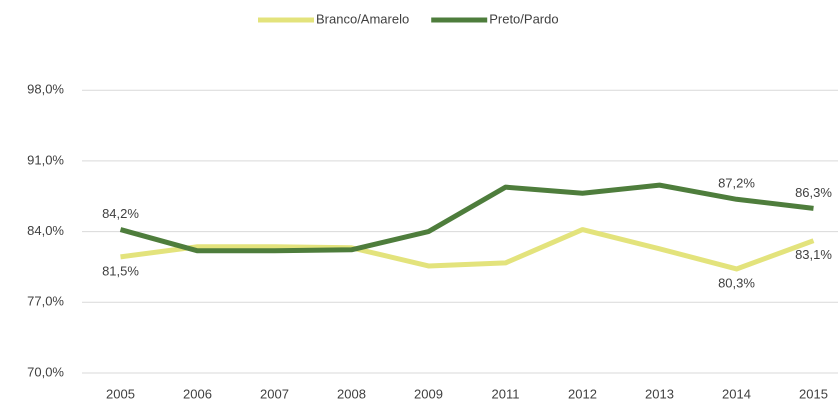 The width and height of the screenshot is (838, 404). What do you see at coordinates (362, 18) in the screenshot?
I see `legend-label: Branco/Amarelo` at bounding box center [362, 18].